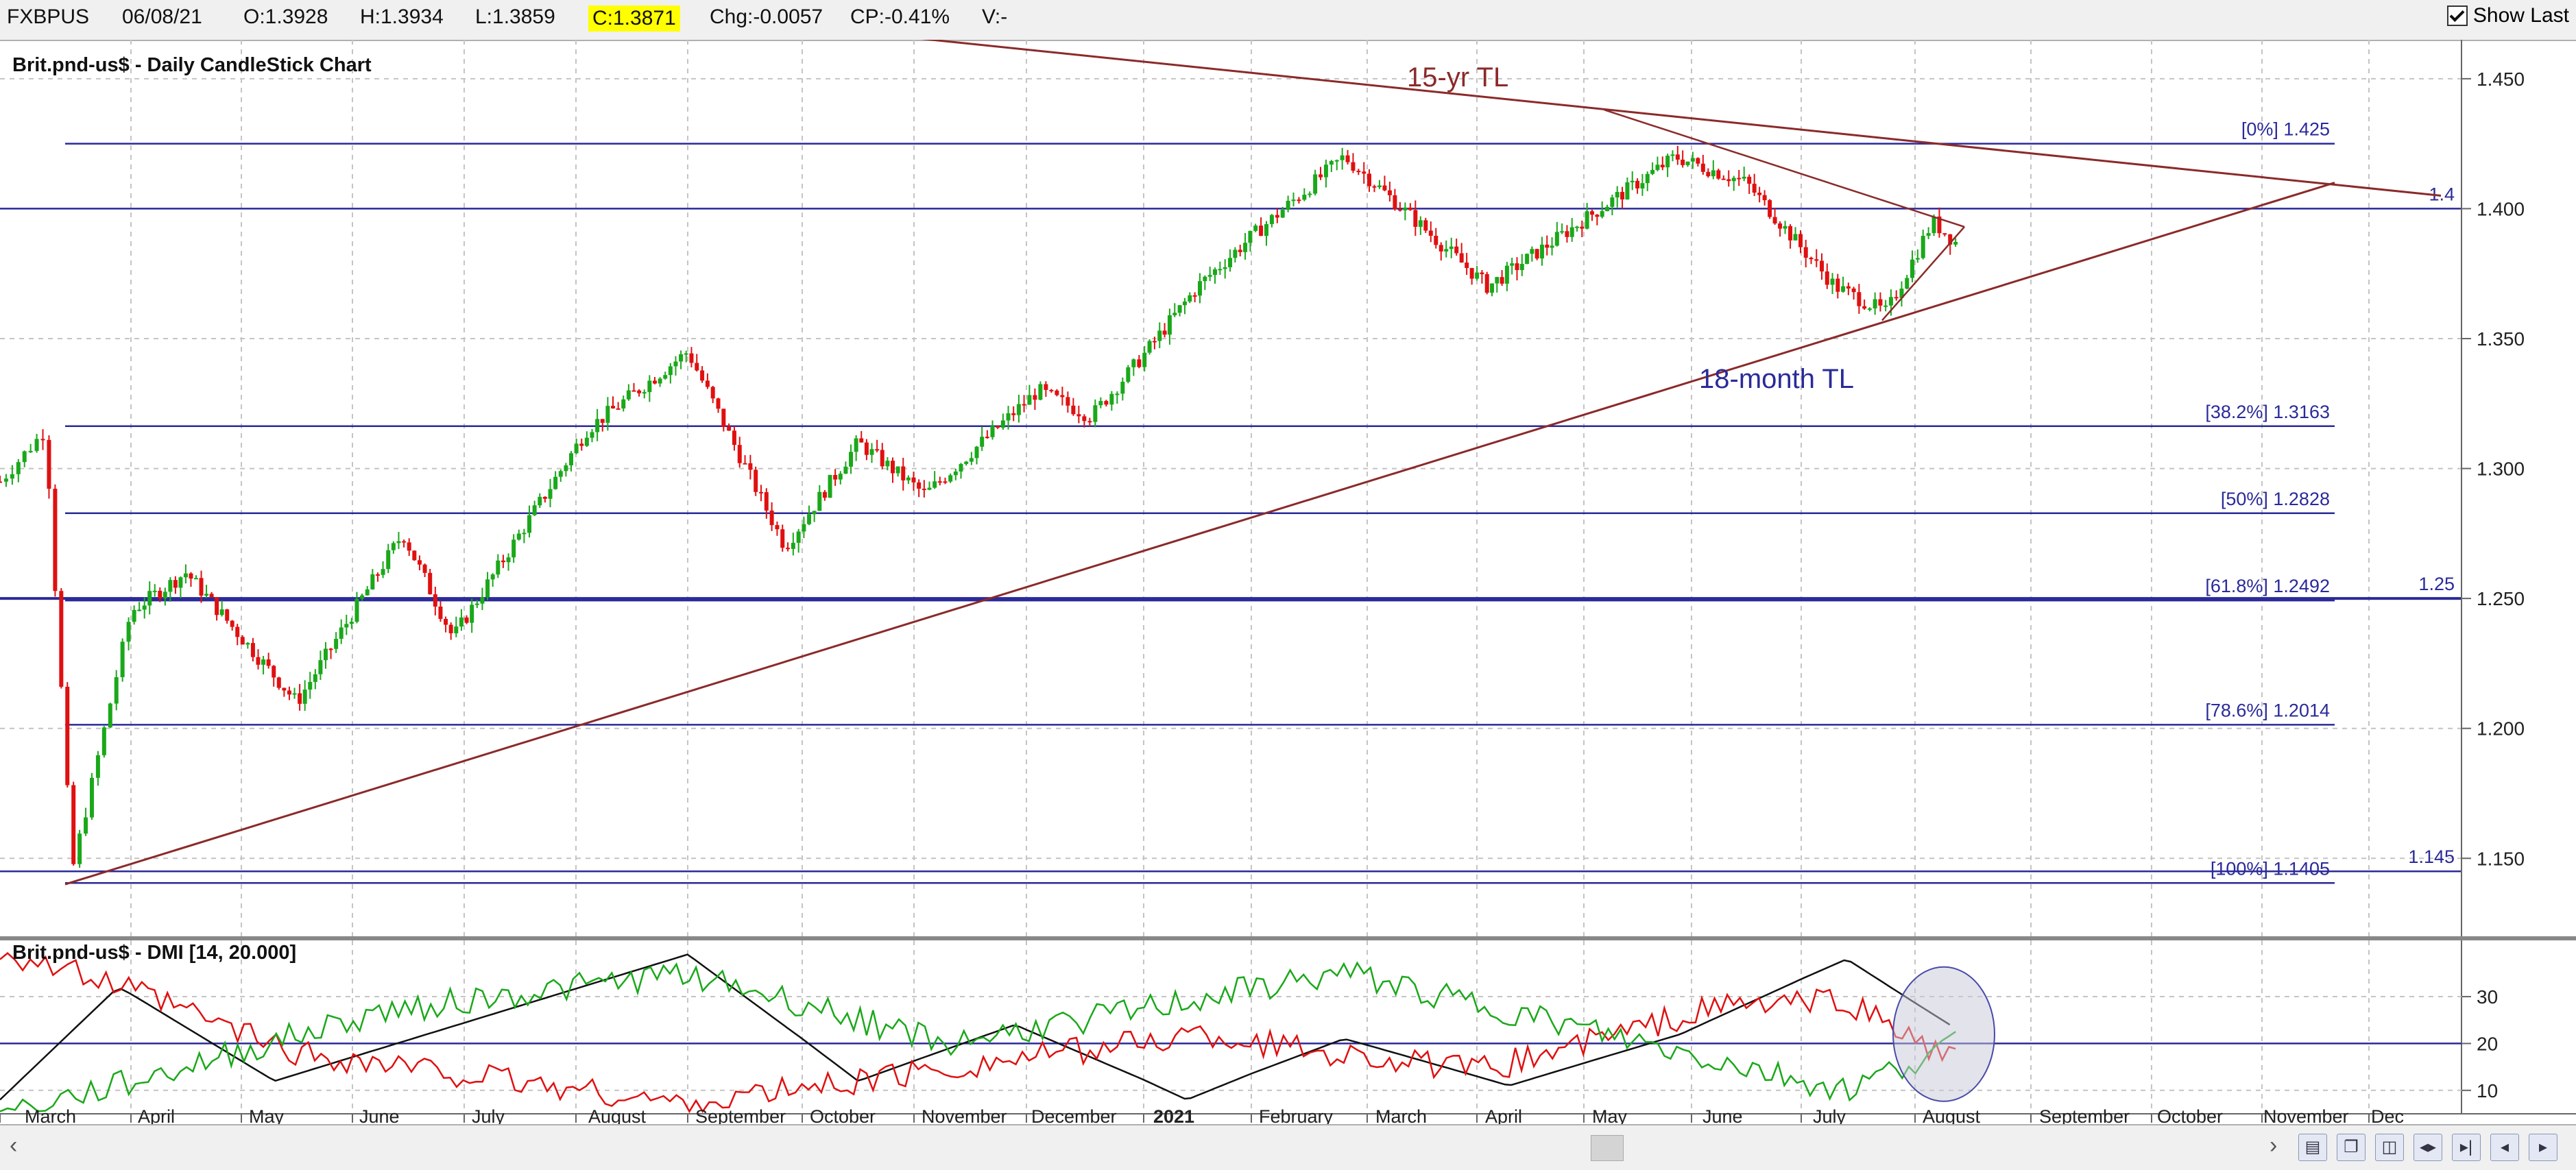  I want to click on x-tick-label: October, so click(843, 1115).